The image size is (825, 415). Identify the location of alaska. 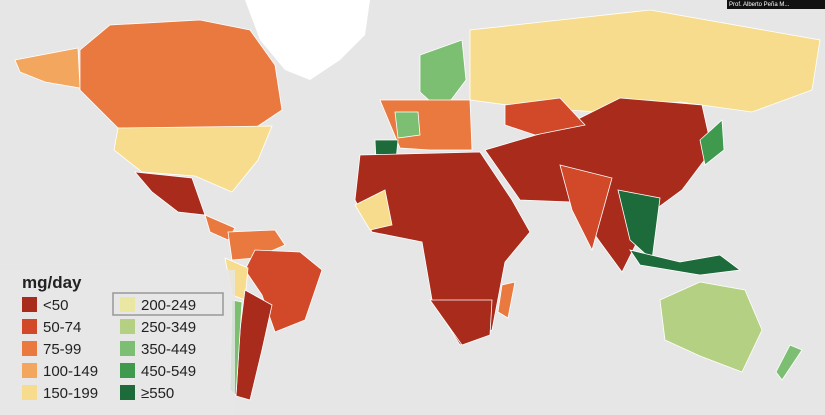
(47, 68).